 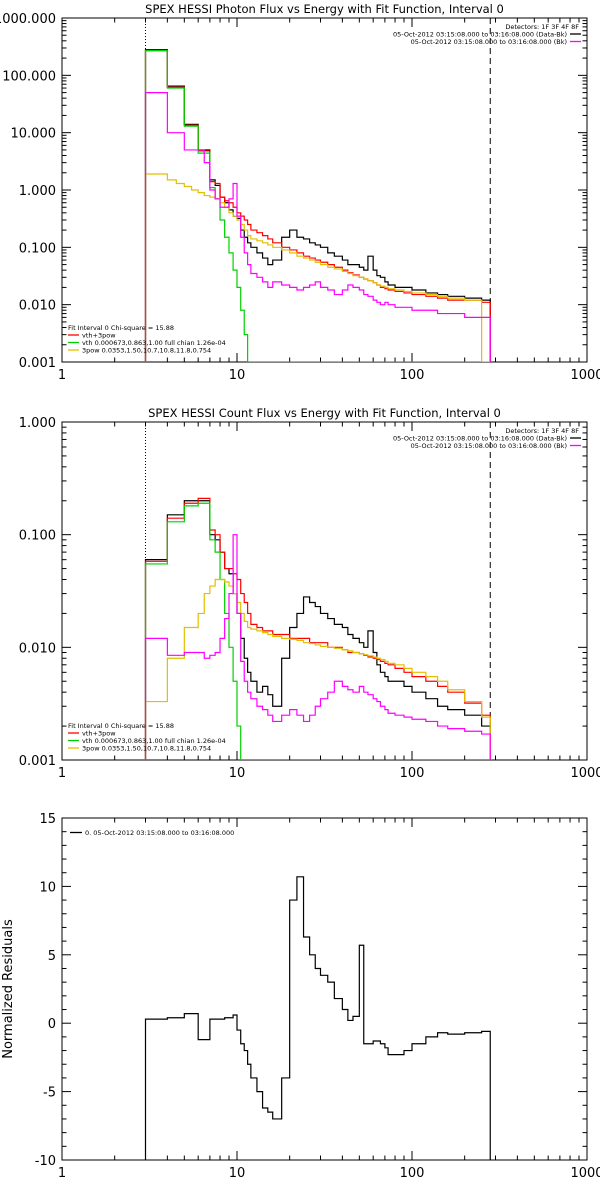 I want to click on y-tick-label: -10, so click(x=45, y=1161).